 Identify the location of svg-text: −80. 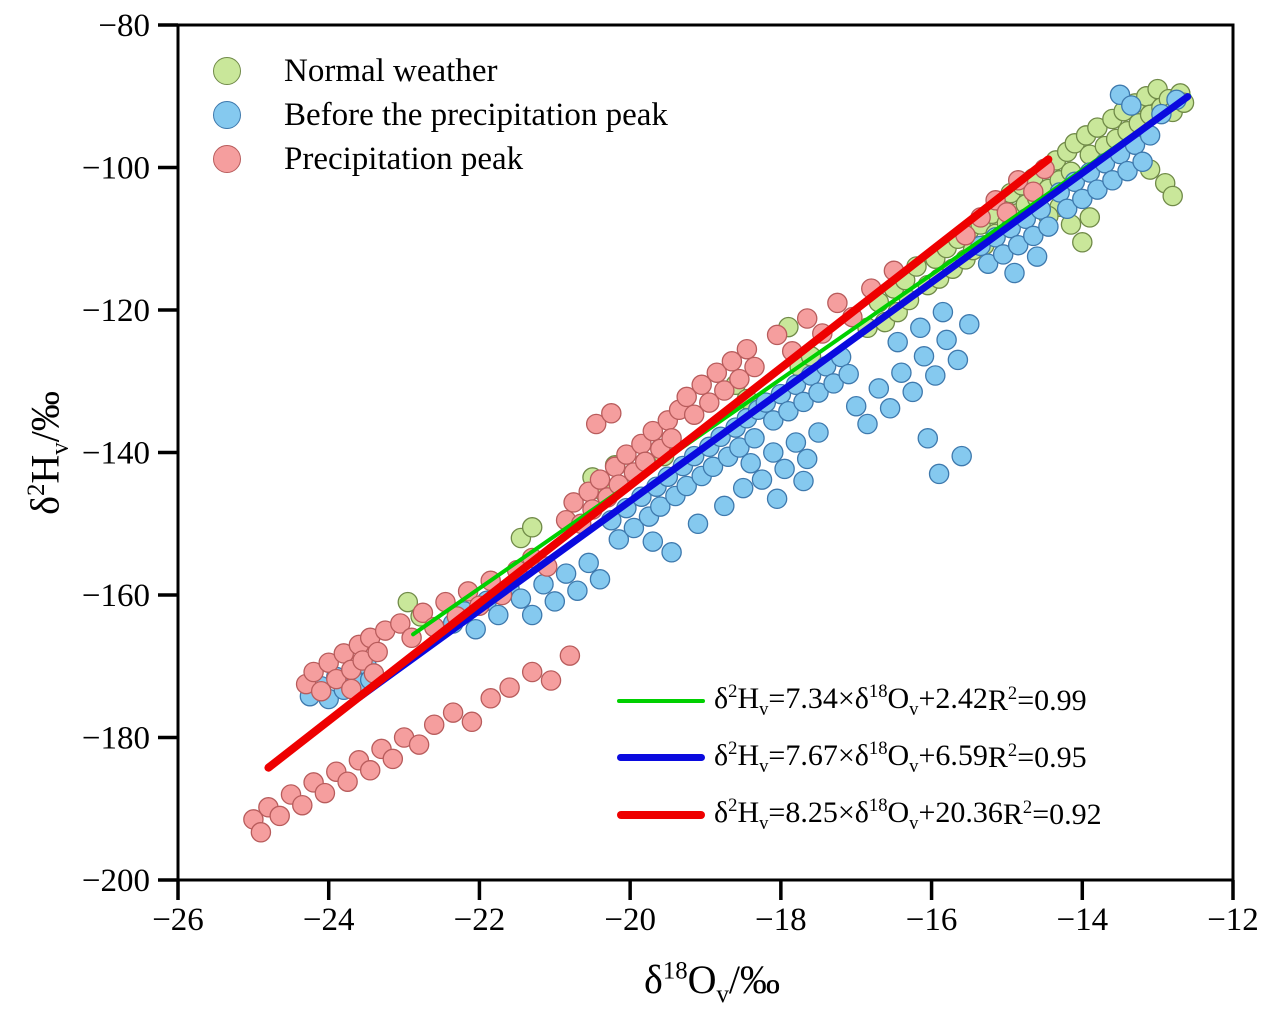
(124, 26).